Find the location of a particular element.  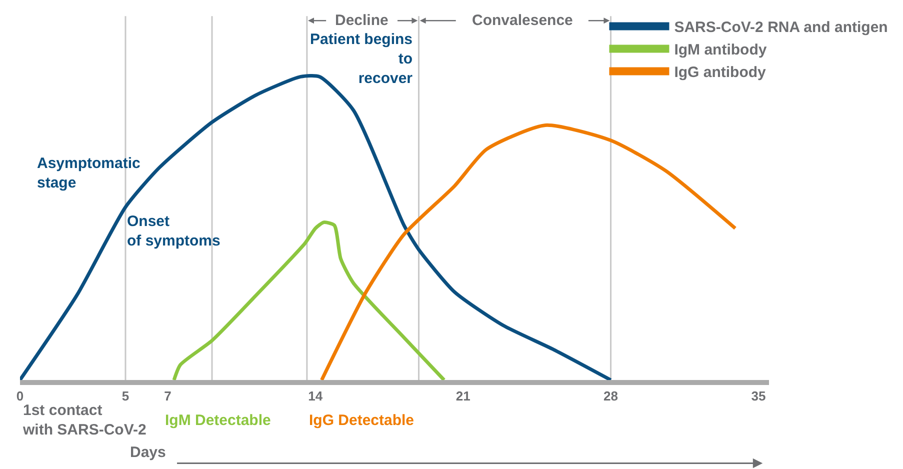

text: Decline is located at coordinates (361, 20).